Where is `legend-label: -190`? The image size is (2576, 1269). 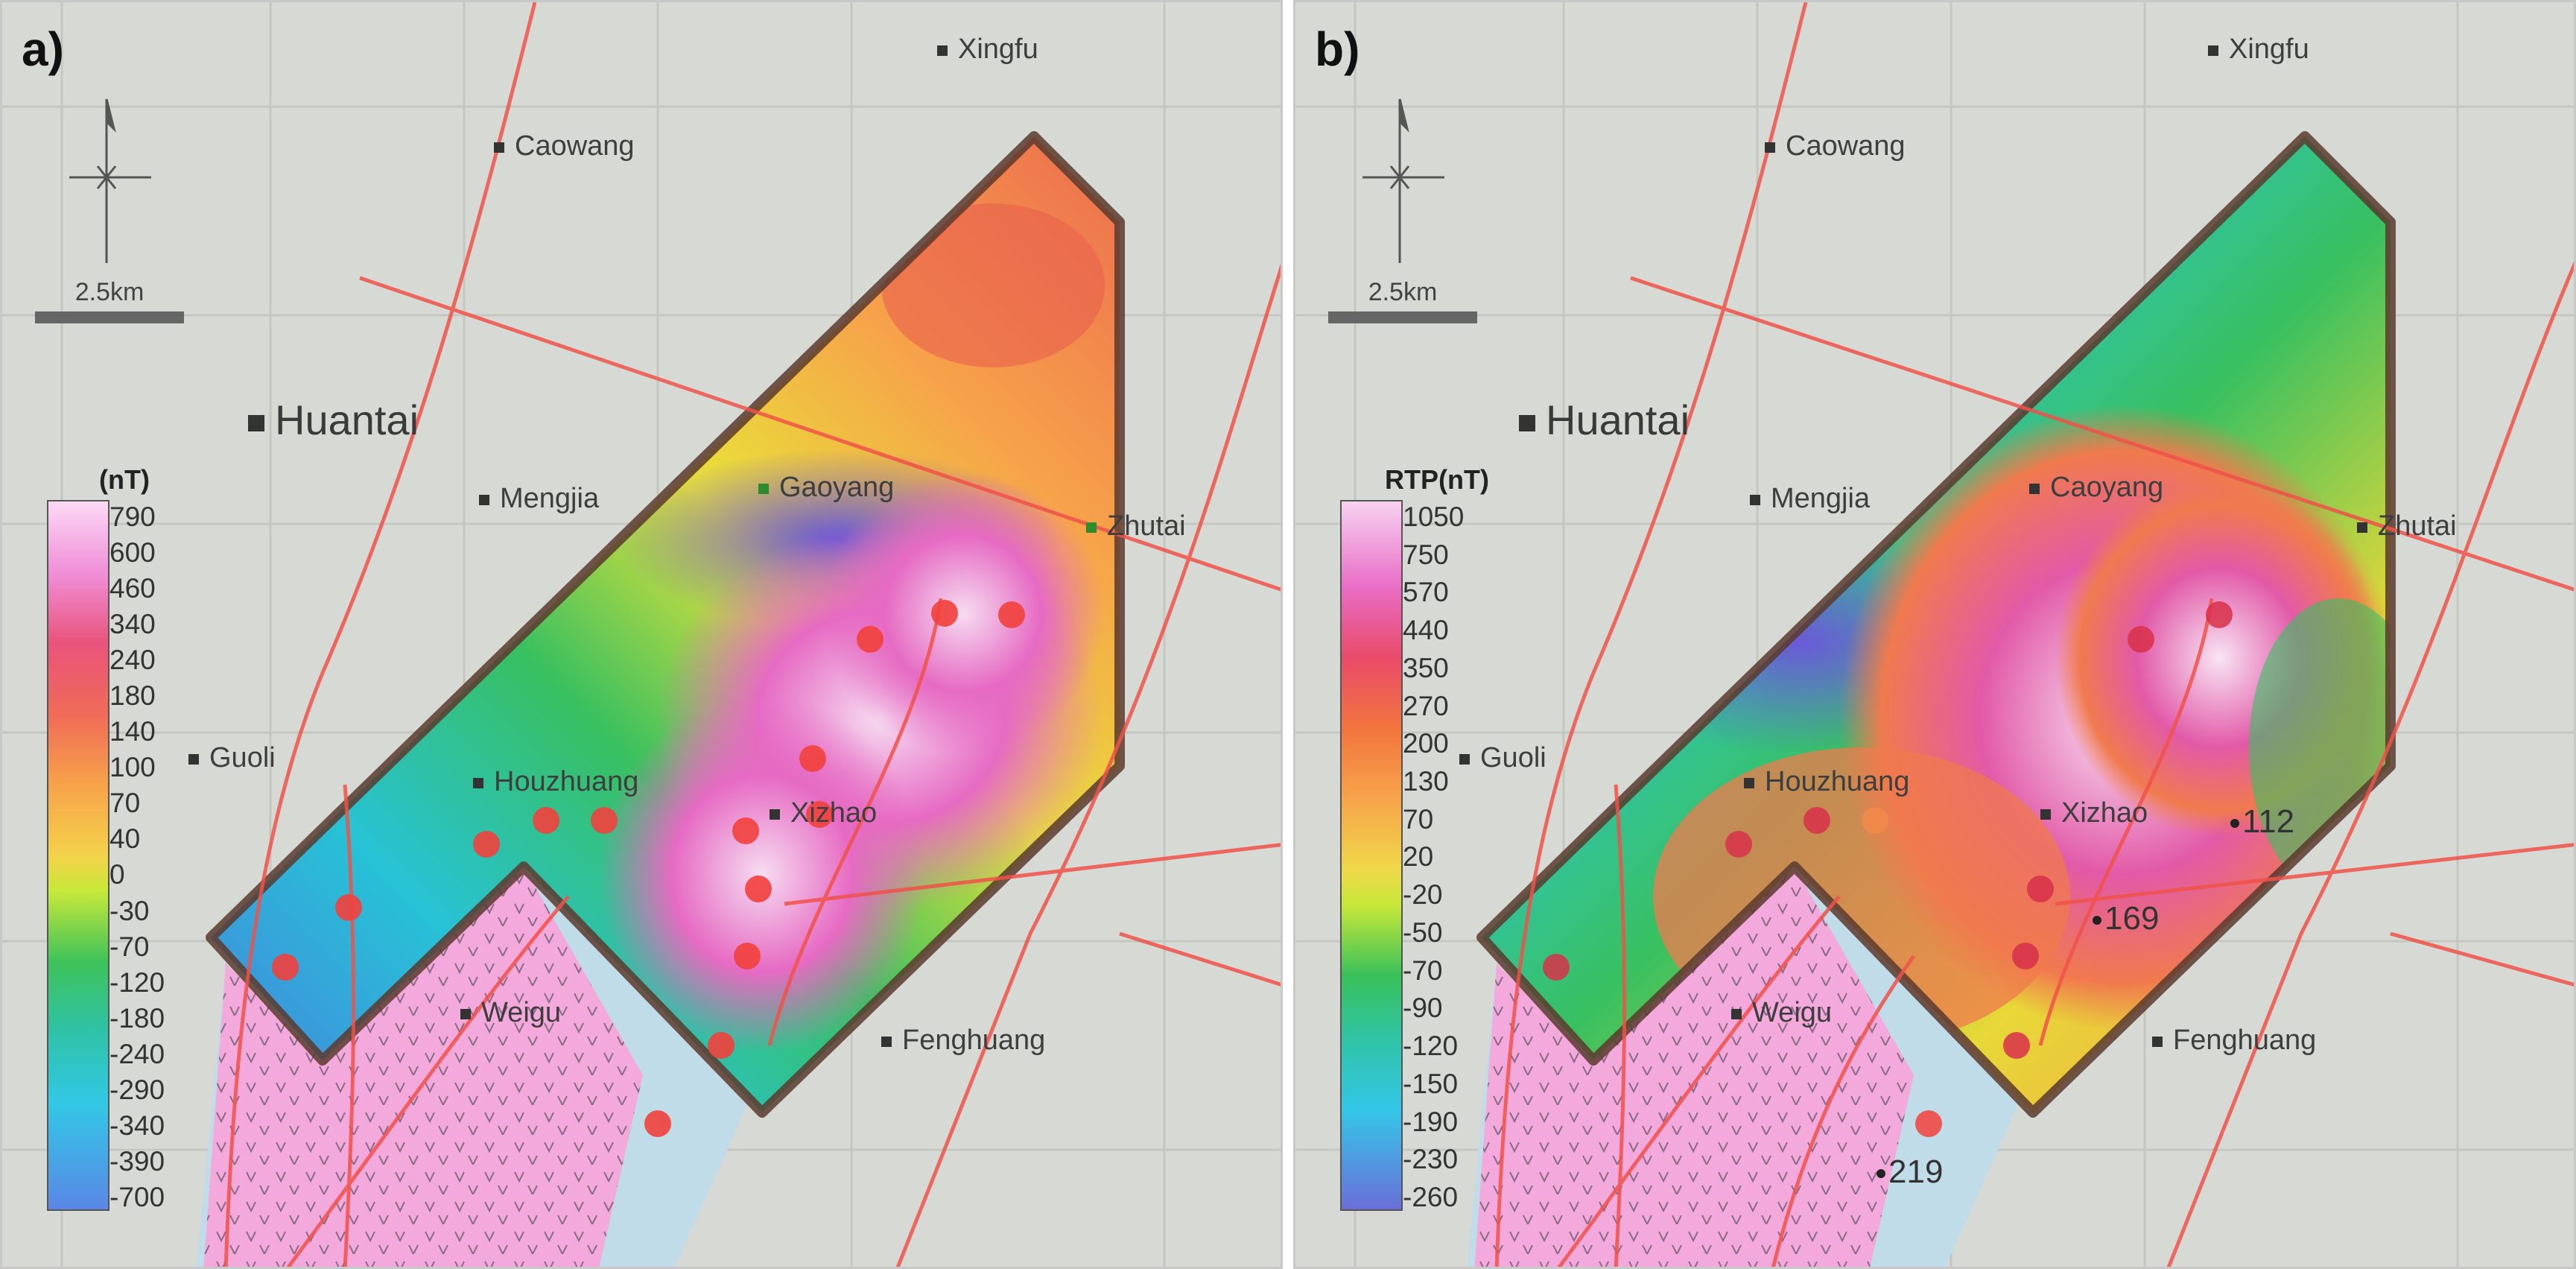 legend-label: -190 is located at coordinates (1431, 1121).